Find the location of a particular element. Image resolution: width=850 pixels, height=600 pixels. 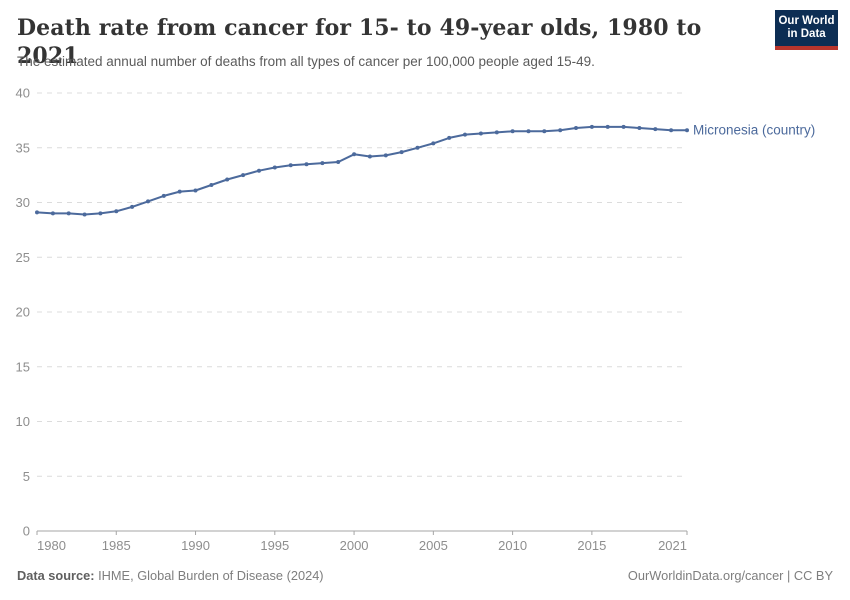

data-point-2018 is located at coordinates (639, 128).